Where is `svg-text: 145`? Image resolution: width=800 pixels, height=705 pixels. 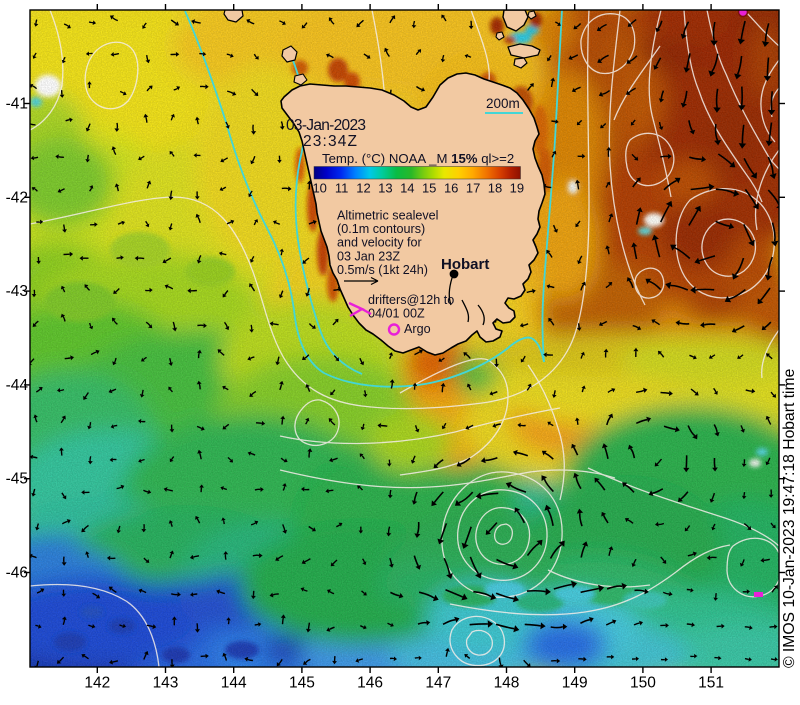 svg-text: 145 is located at coordinates (302, 683).